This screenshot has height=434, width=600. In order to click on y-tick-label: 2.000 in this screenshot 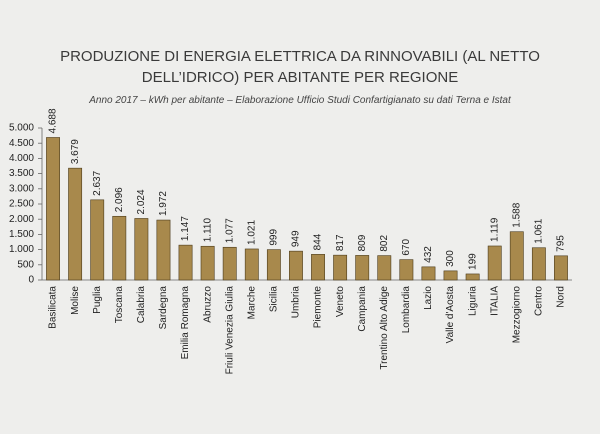, I will do `click(21, 219)`.